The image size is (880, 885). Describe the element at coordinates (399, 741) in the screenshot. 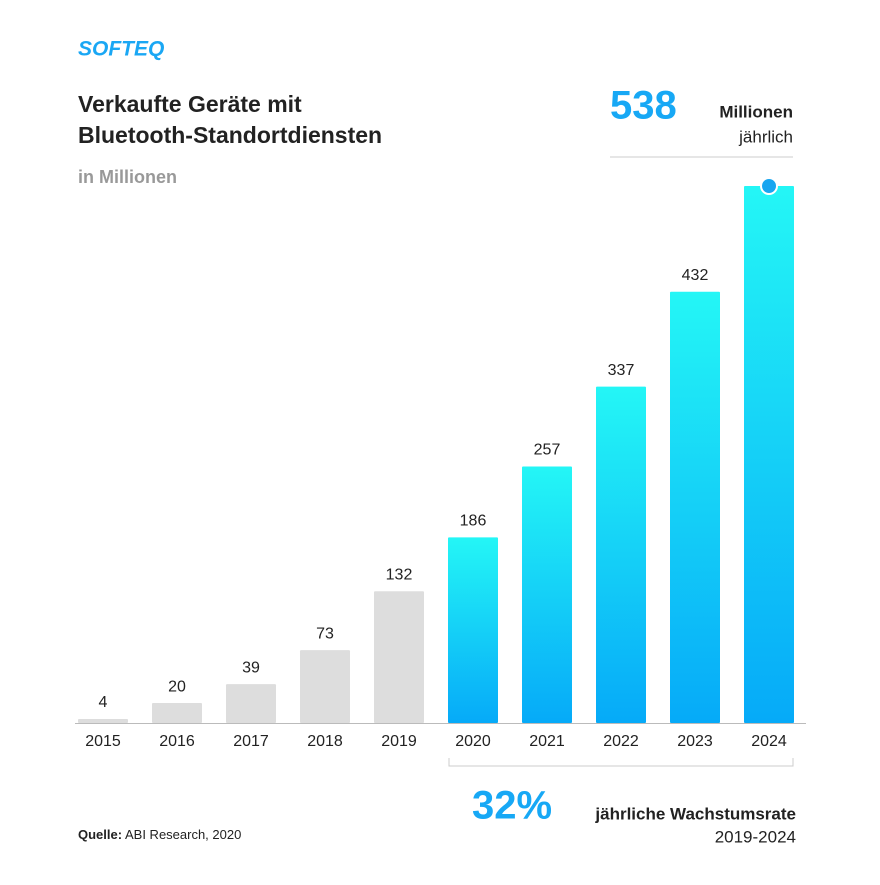

I see `x-tick-label: 2019` at that location.